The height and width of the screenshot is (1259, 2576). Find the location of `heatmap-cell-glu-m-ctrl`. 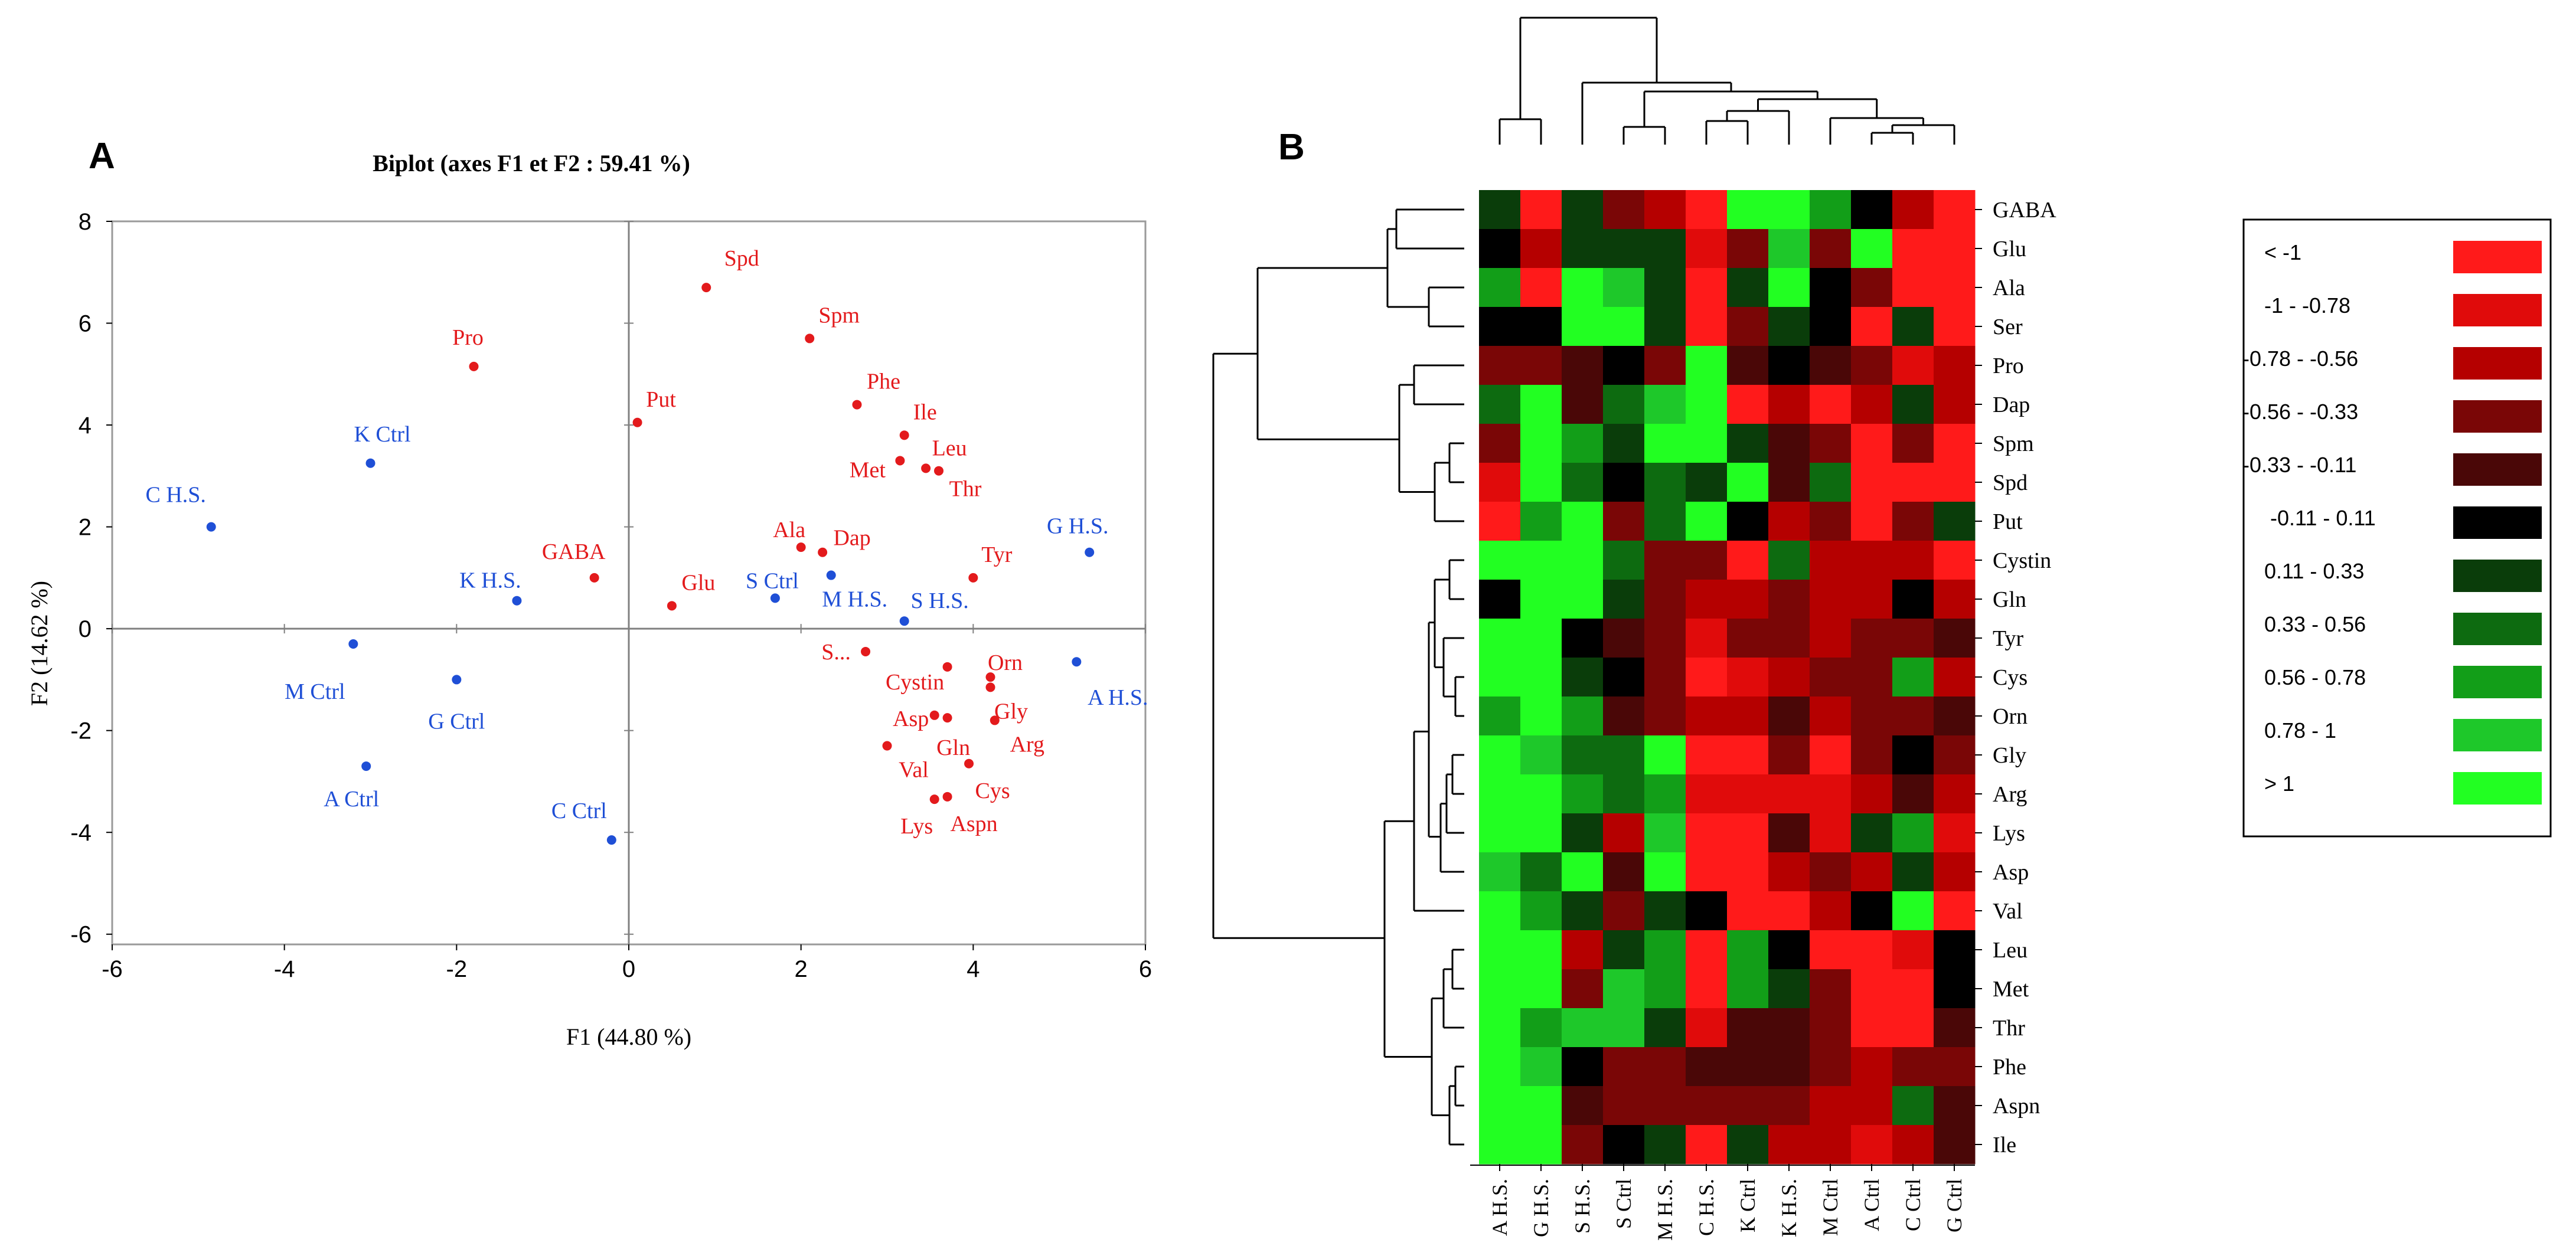

heatmap-cell-glu-m-ctrl is located at coordinates (1831, 249).